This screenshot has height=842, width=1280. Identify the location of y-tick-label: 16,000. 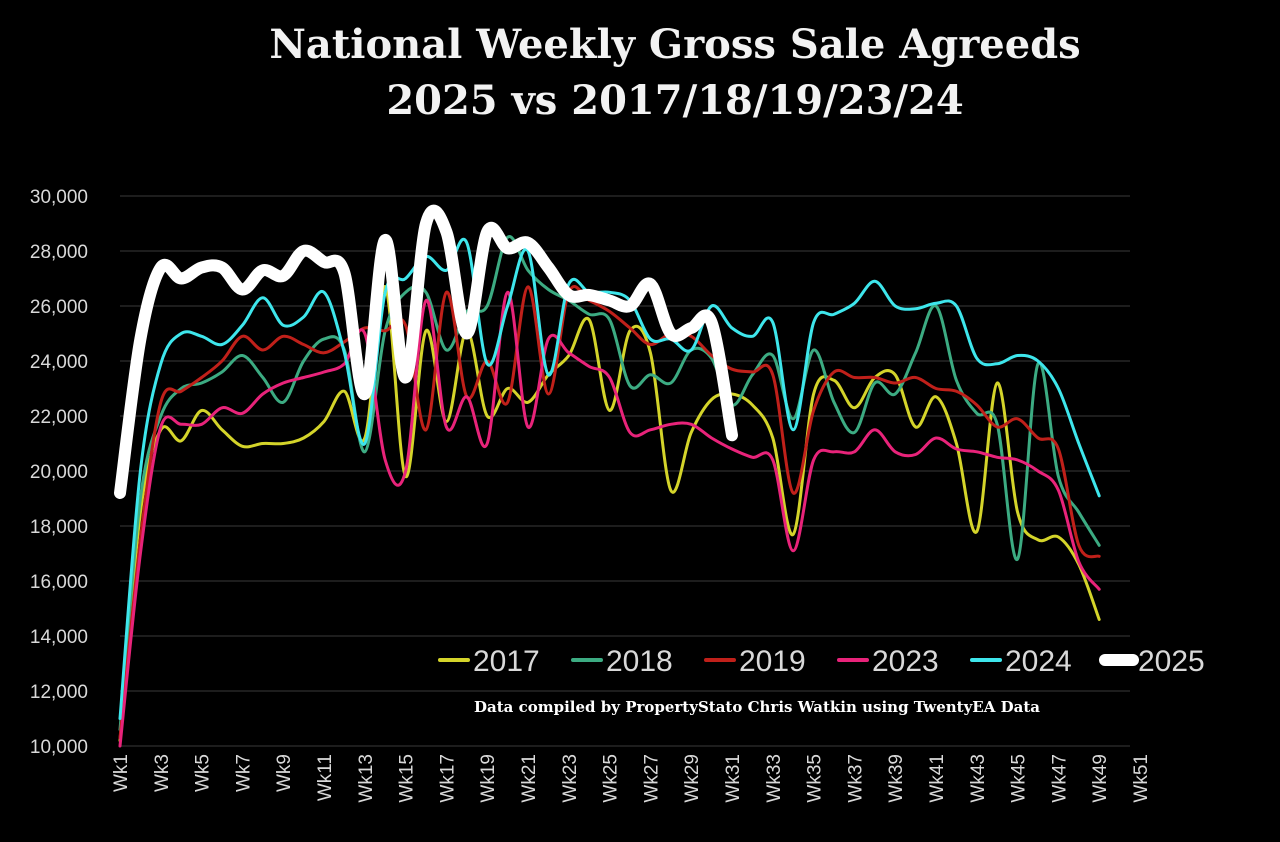
(59, 582).